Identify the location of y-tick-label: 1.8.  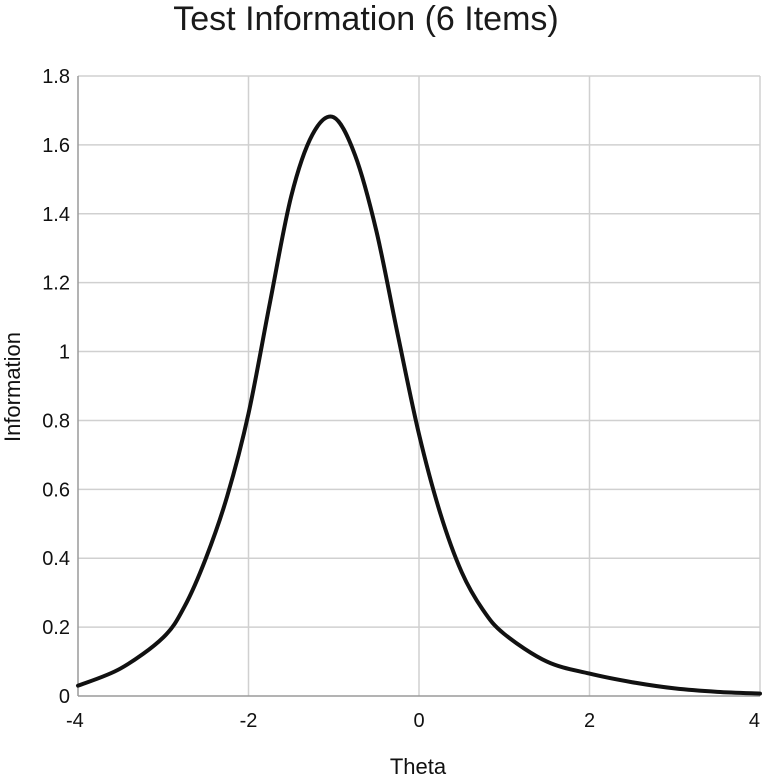
(56, 77).